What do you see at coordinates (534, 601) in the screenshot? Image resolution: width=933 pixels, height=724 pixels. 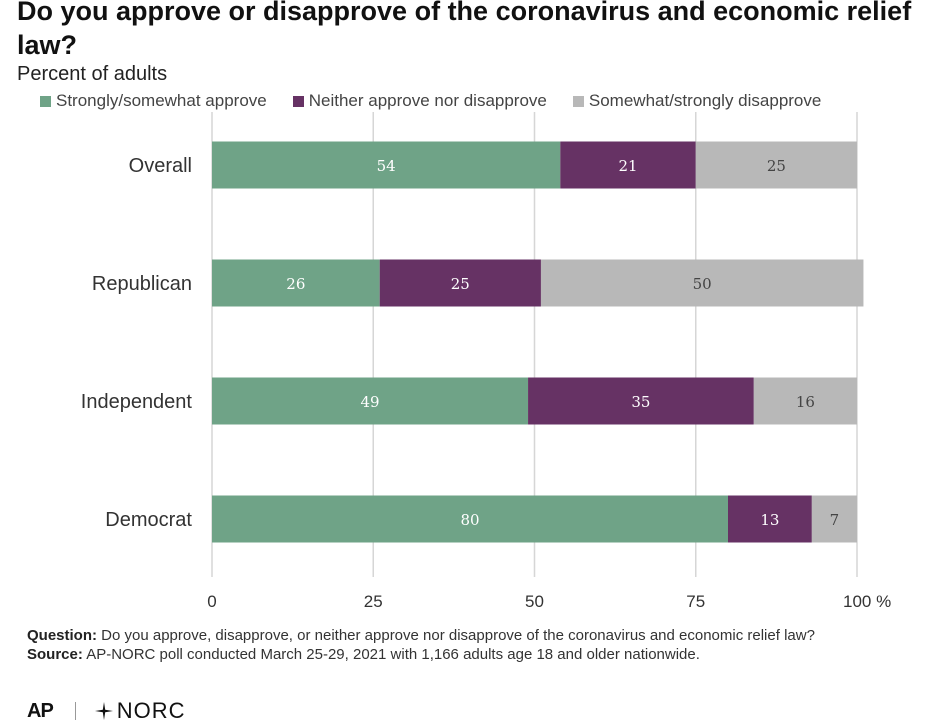 I see `x-tick-label-50: 50` at bounding box center [534, 601].